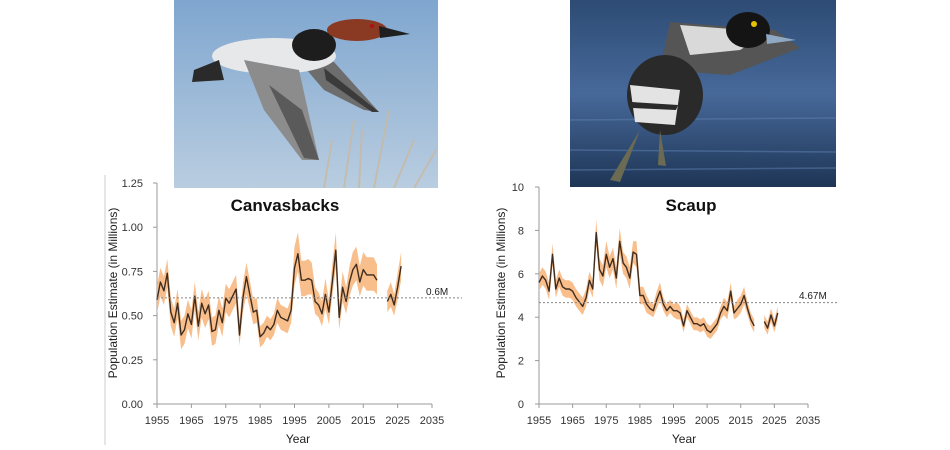 This screenshot has height=450, width=950. I want to click on y-tick-label: 1.25, so click(132, 184).